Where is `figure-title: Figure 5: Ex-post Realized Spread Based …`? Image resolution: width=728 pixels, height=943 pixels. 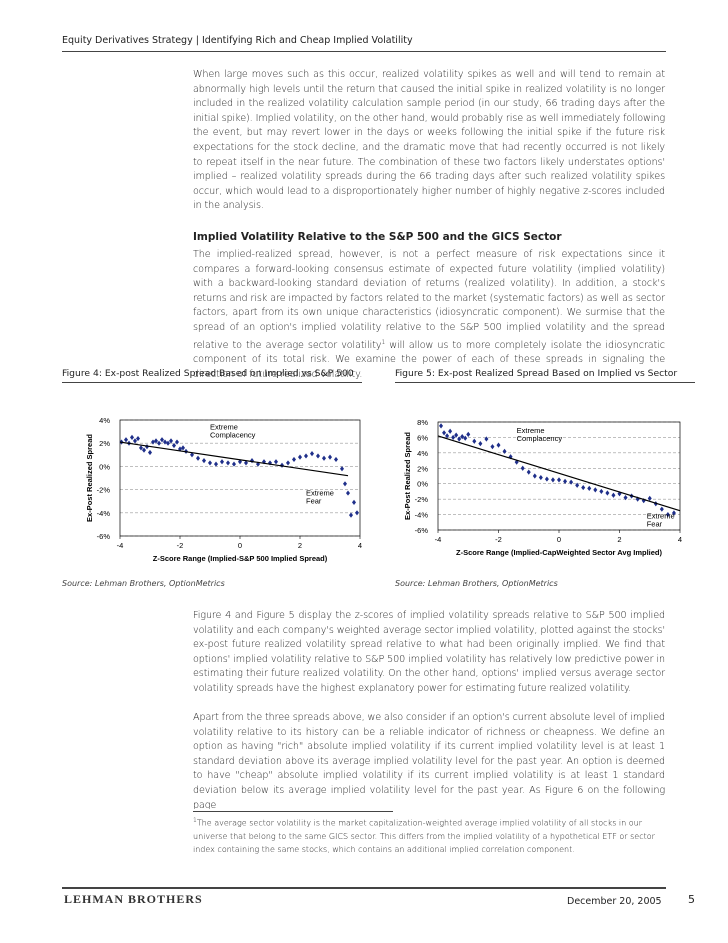 figure-title: Figure 5: Ex-post Realized Spread Based … is located at coordinates (536, 373).